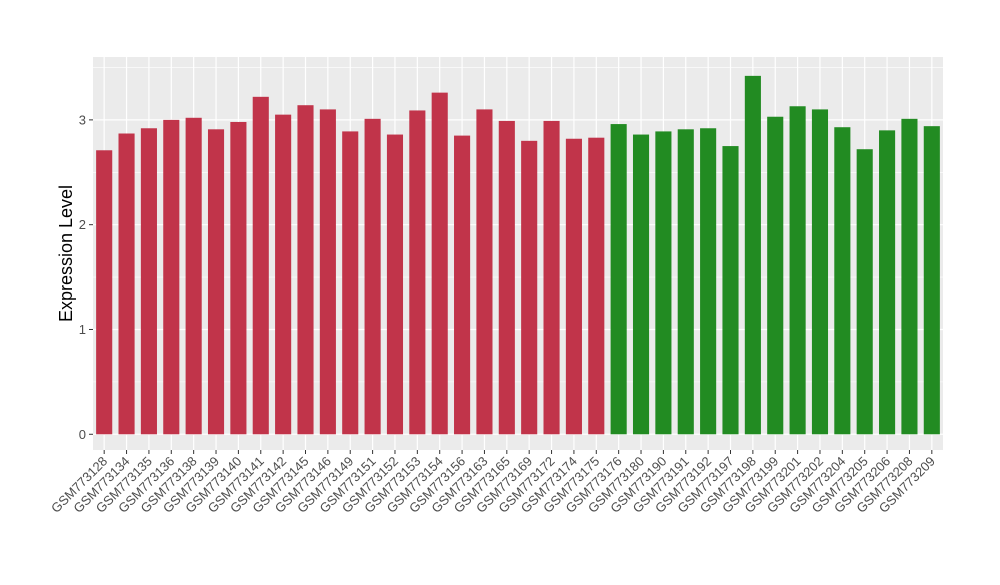 The height and width of the screenshot is (585, 1000). Describe the element at coordinates (82, 119) in the screenshot. I see `y-tick-label: 3` at that location.